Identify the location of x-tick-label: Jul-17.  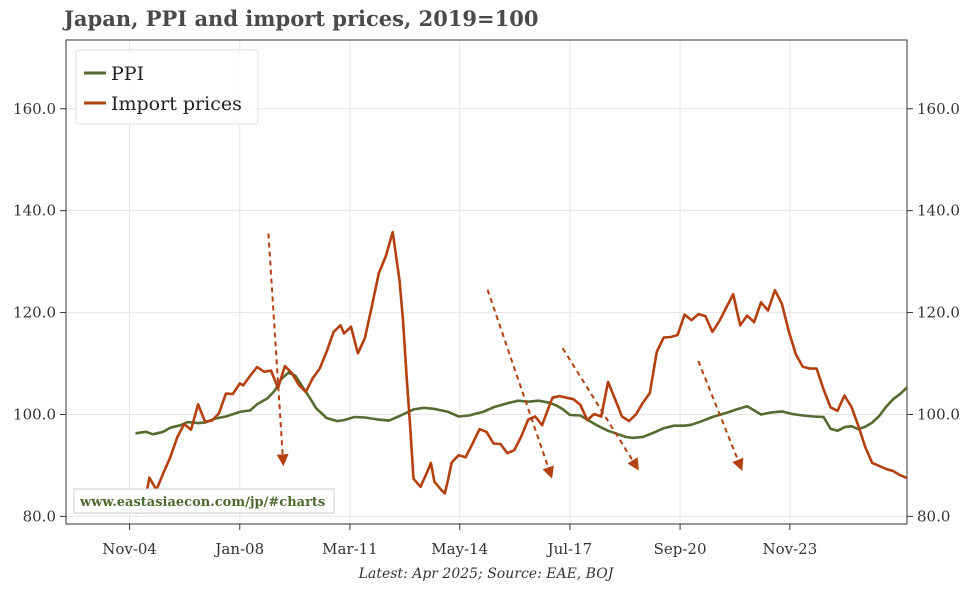
(569, 549).